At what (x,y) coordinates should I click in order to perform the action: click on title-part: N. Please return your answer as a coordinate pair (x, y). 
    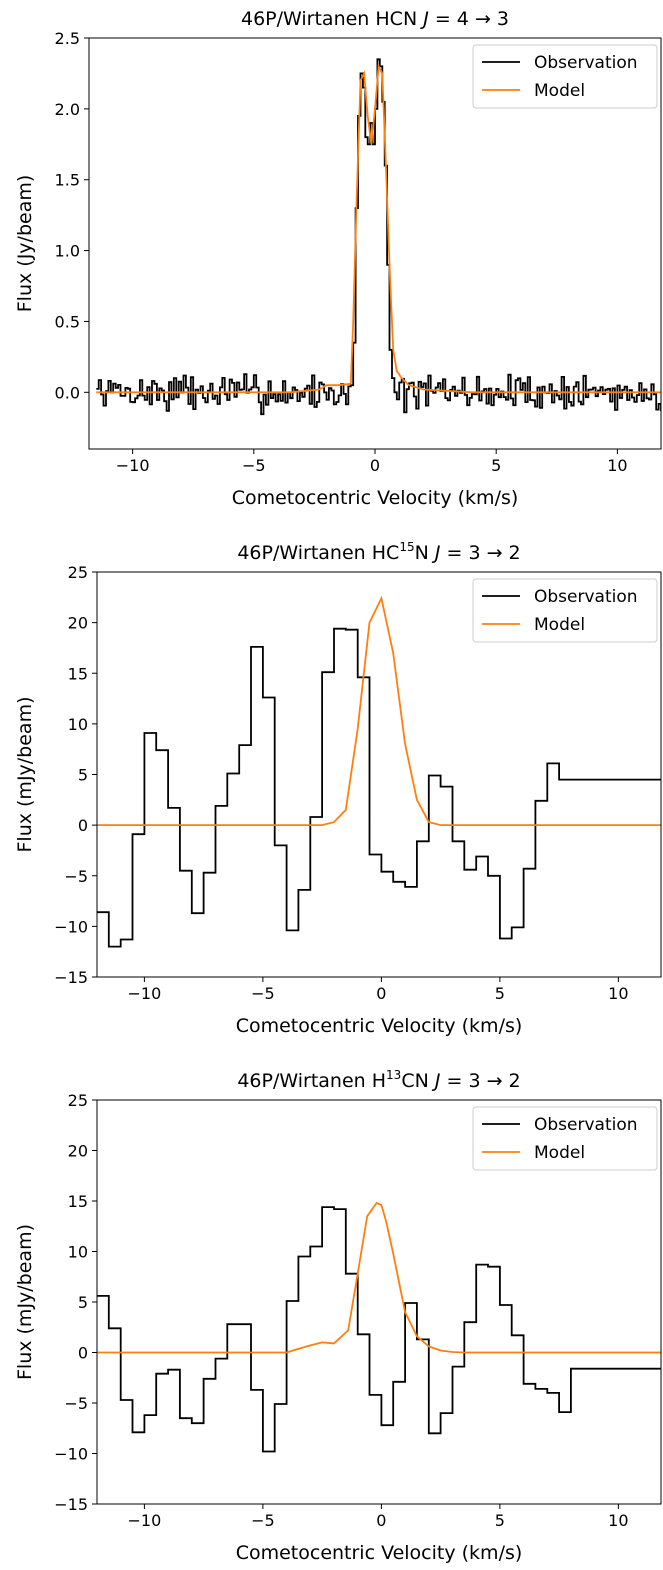
    Looking at the image, I should click on (425, 553).